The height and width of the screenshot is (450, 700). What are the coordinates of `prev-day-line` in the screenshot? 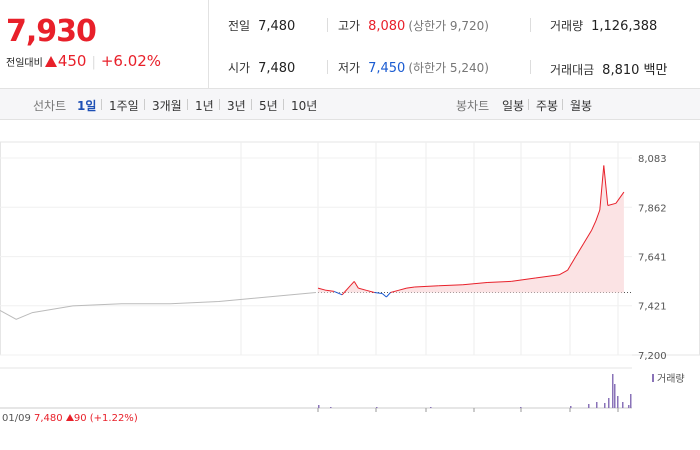 It's located at (158, 306).